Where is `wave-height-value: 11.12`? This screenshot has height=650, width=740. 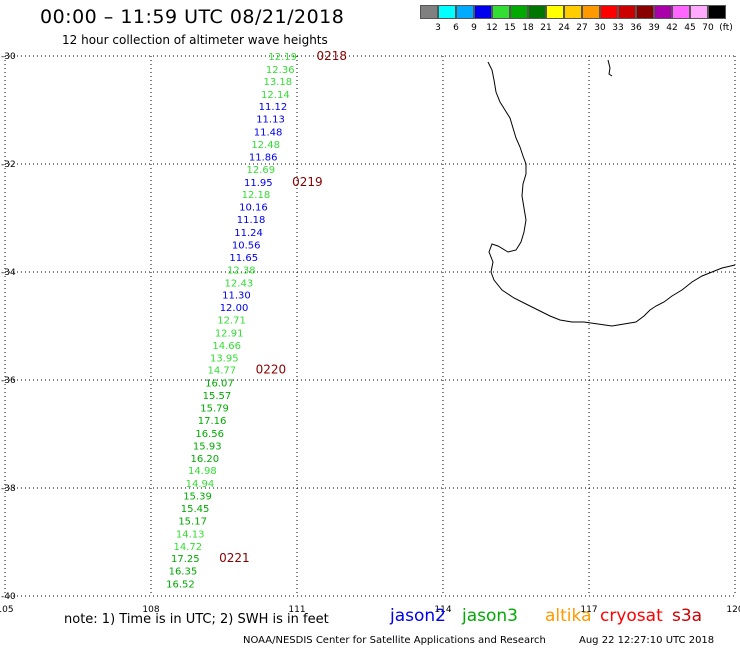
wave-height-value: 11.12 is located at coordinates (273, 107).